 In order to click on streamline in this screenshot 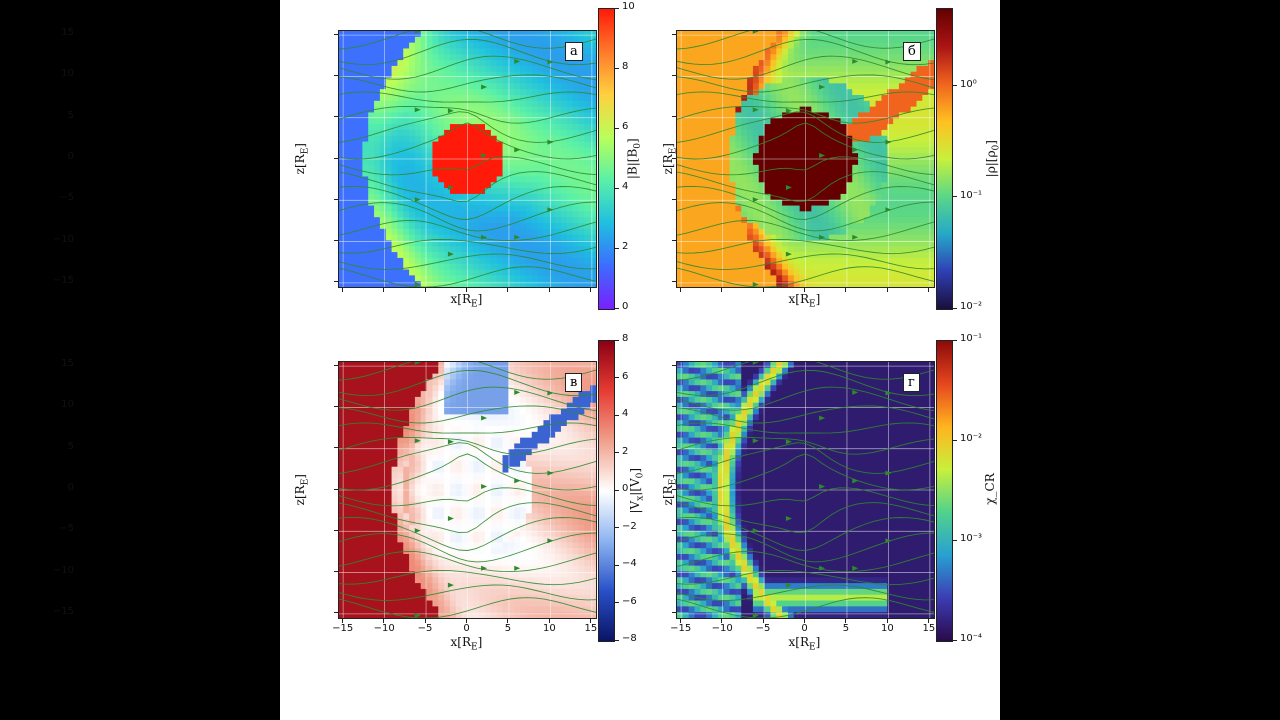, I will do `click(467, 276)`.